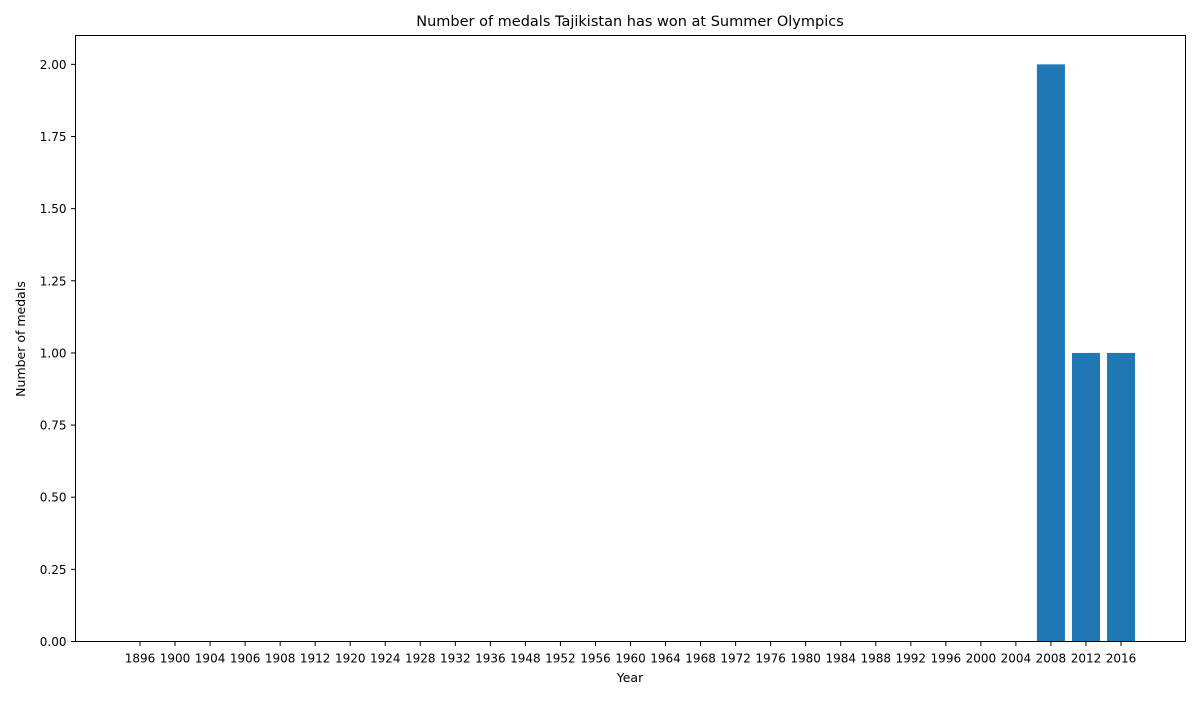  I want to click on x-tick-label-1924: 1924, so click(385, 659).